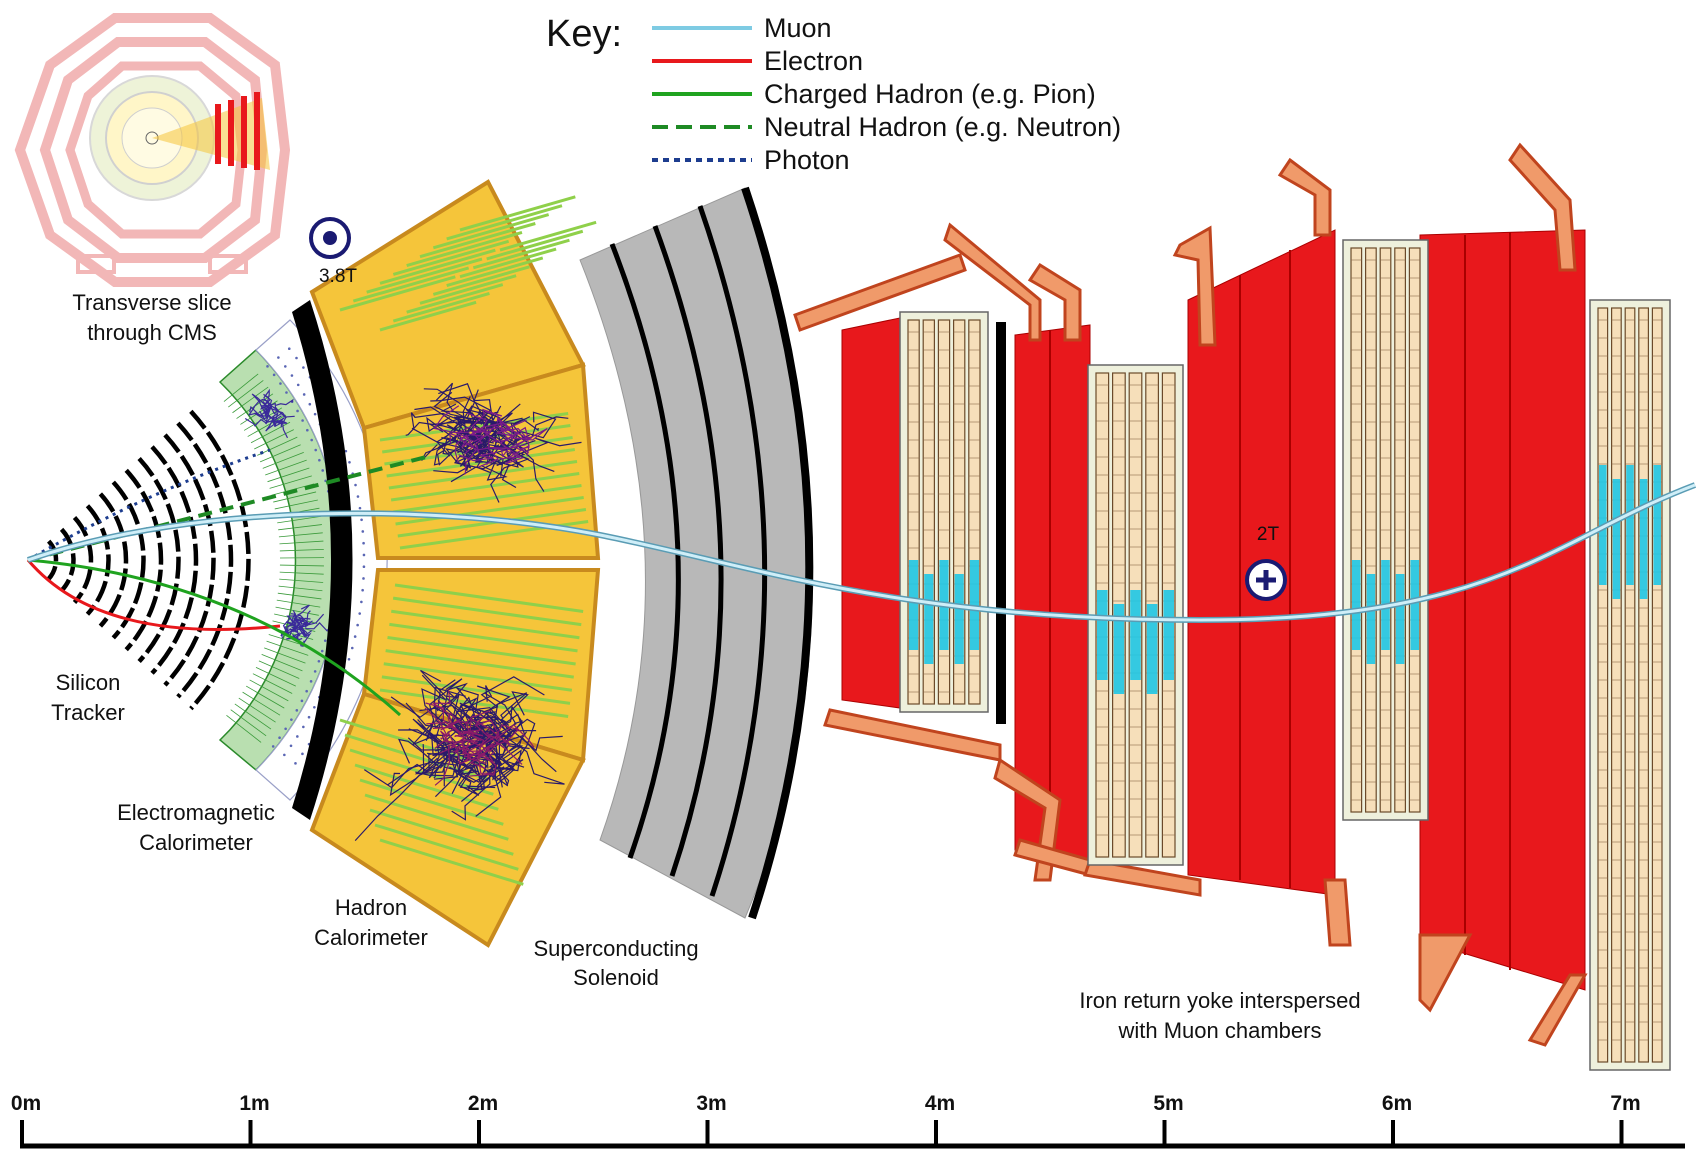 The height and width of the screenshot is (1166, 1706). Describe the element at coordinates (196, 842) in the screenshot. I see `label-ecal-2: Calorimeter` at that location.